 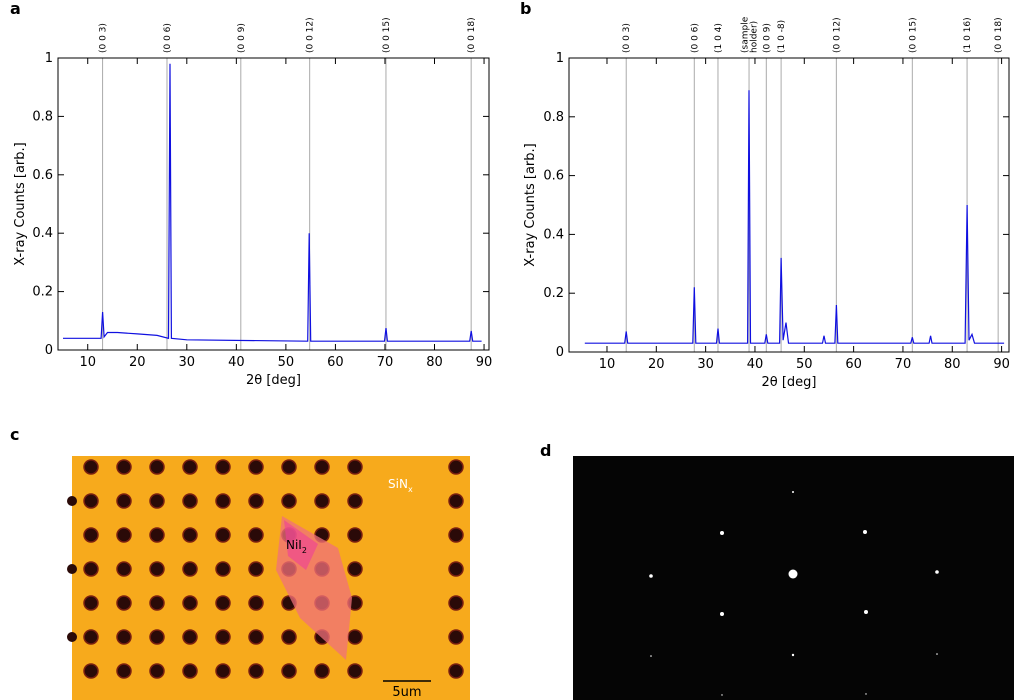 What do you see at coordinates (301, 545) in the screenshot?
I see `flake-region` at bounding box center [301, 545].